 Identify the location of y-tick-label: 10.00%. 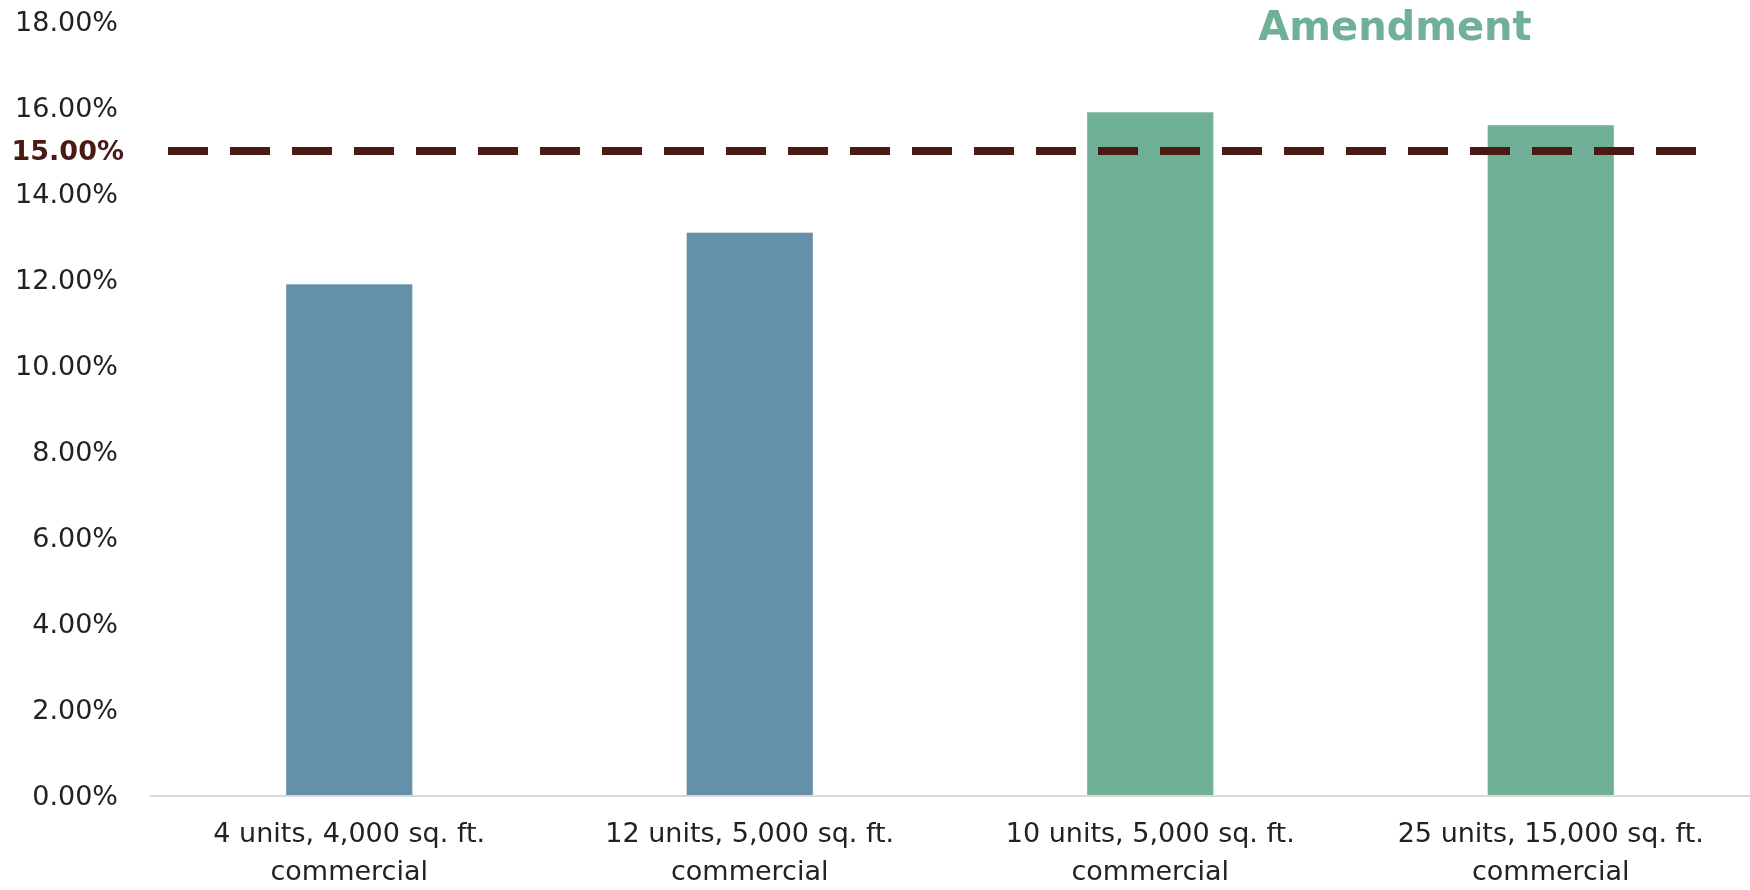
(66, 366).